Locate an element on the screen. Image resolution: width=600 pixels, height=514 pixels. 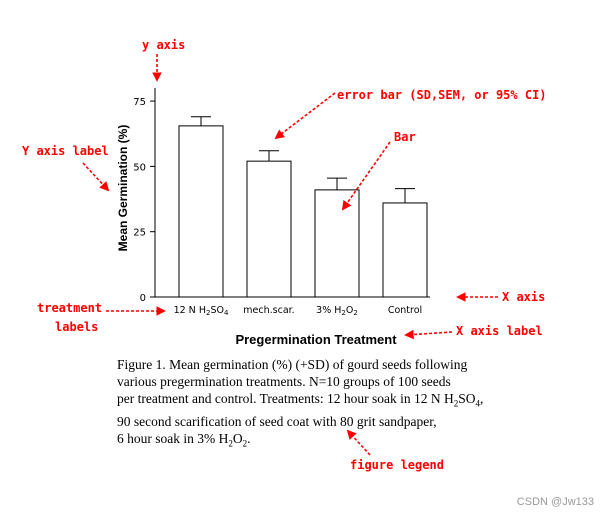
category-label: mech.scar. is located at coordinates (268, 310).